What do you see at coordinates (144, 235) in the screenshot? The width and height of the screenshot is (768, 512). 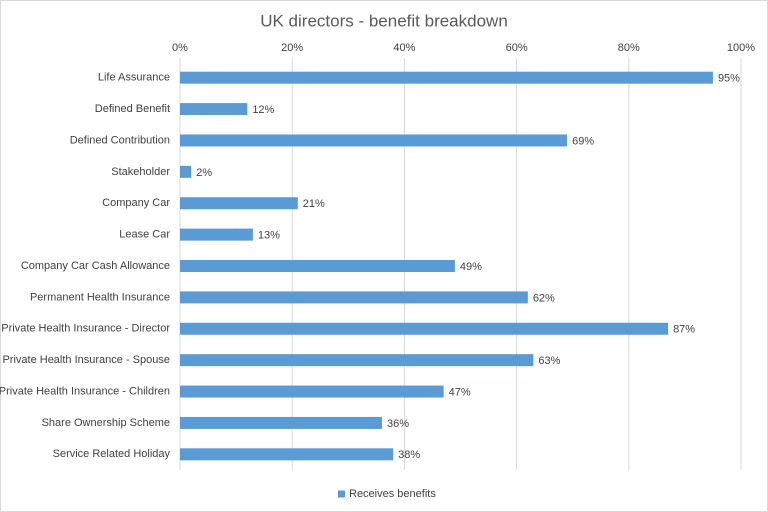 I see `y-tick-label: Lease Car` at bounding box center [144, 235].